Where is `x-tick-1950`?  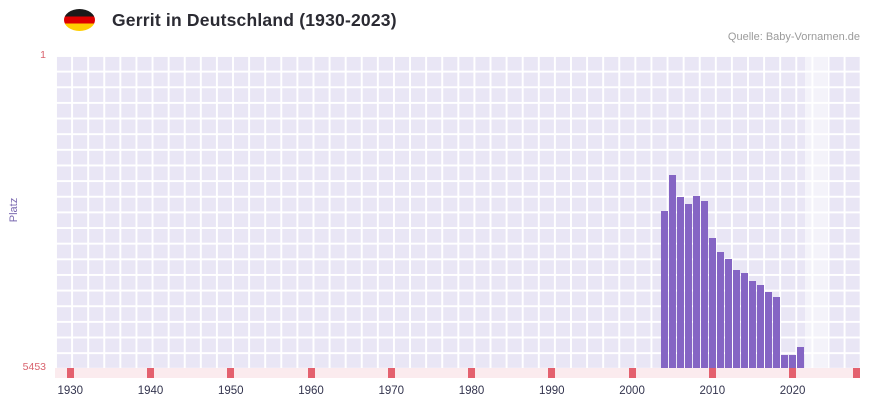 x-tick-1950 is located at coordinates (231, 373).